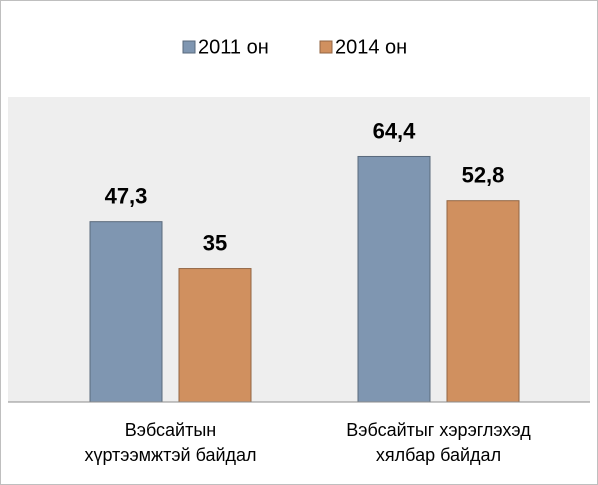 The height and width of the screenshot is (485, 598). I want to click on x-tick-label: Вэбсайтын хүртээмжтэй байдал, so click(170, 442).